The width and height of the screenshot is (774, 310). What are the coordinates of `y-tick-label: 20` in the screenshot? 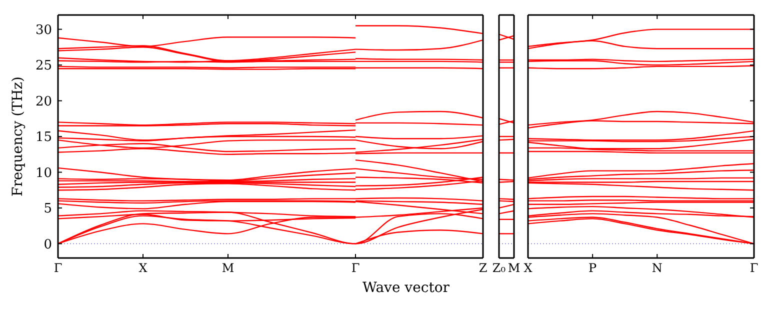 It's located at (43, 102).